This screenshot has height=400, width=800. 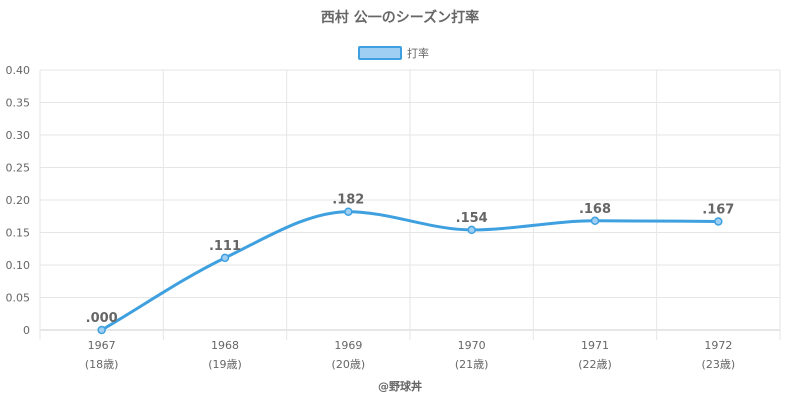 I want to click on y-tick-label: 0, so click(x=26, y=330).